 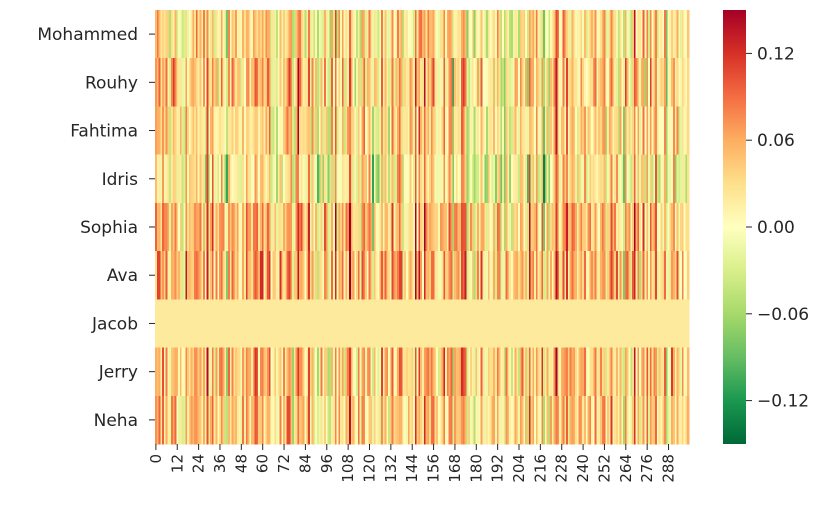 I want to click on x-tick-label: 120, so click(x=369, y=468).